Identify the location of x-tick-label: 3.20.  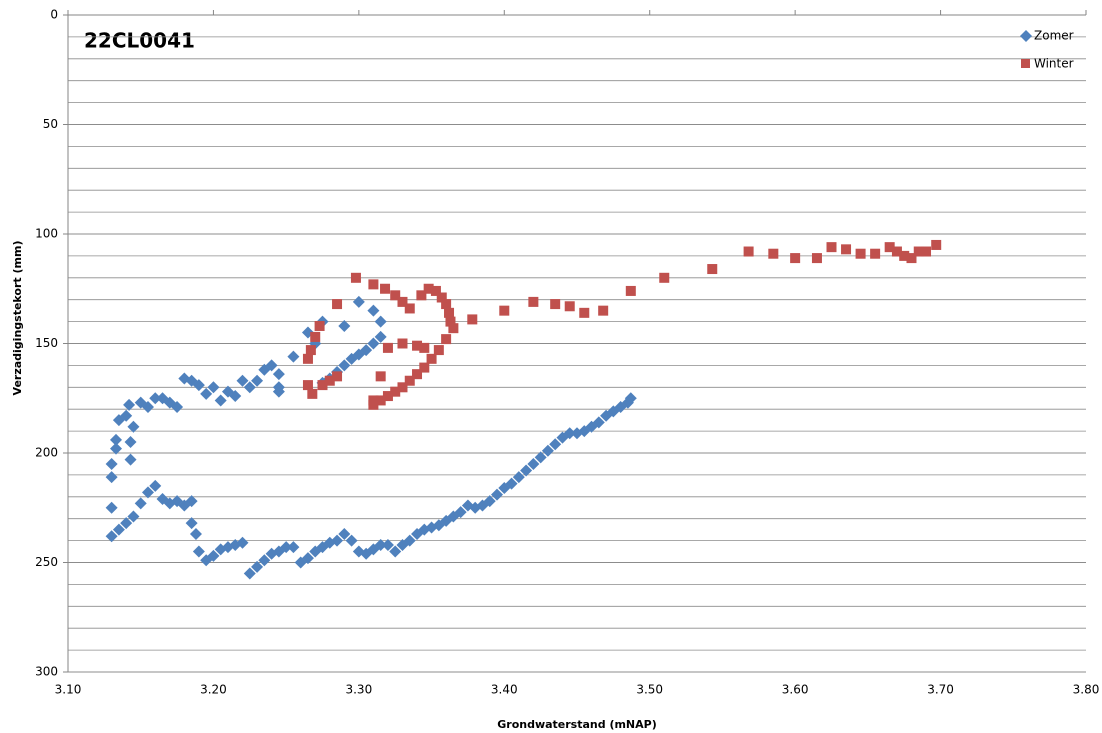
(213, 690).